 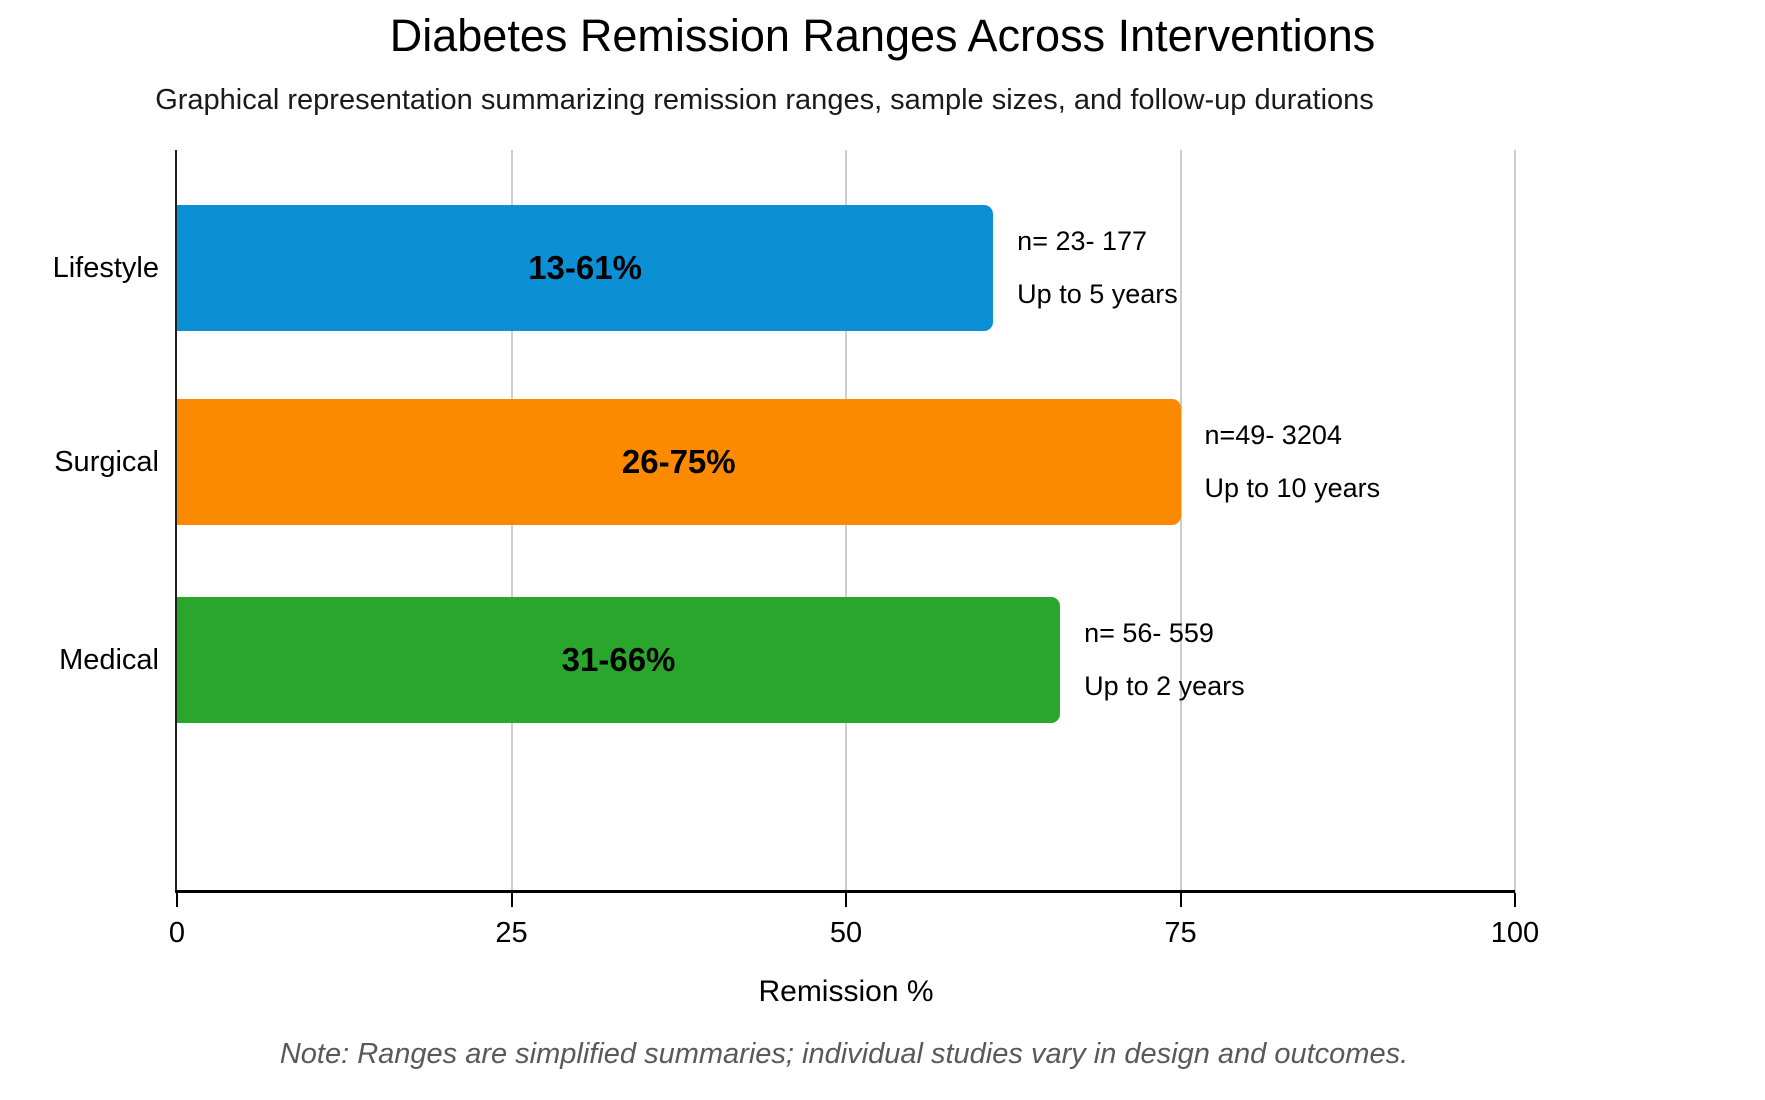 I want to click on range-label-medical: 31-66%, so click(x=618, y=659).